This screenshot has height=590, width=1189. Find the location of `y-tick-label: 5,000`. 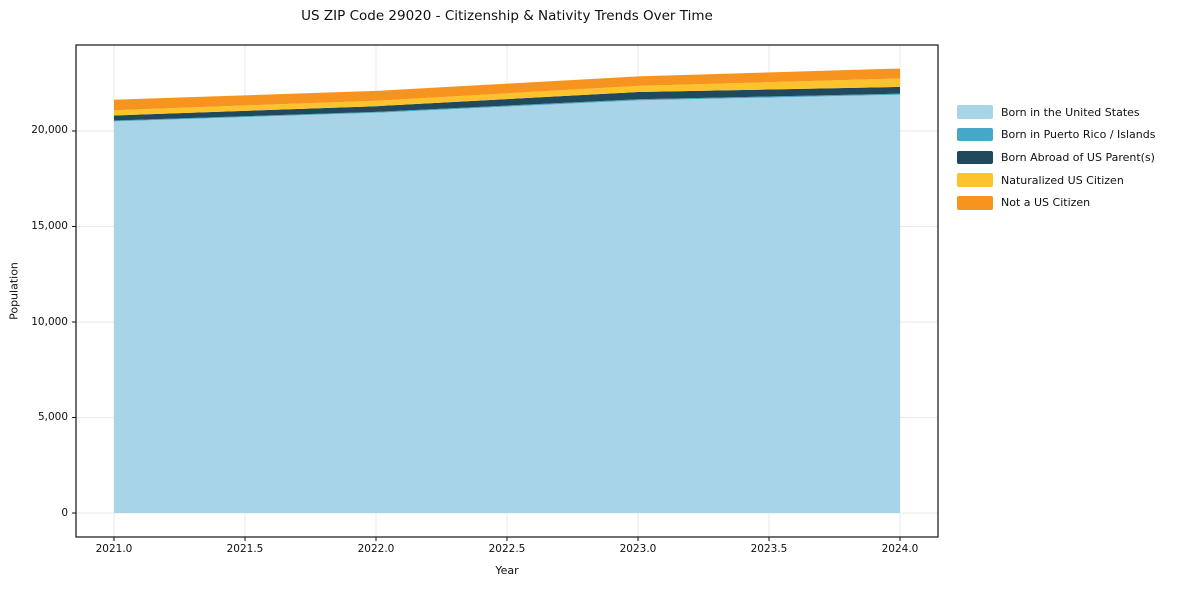

y-tick-label: 5,000 is located at coordinates (52, 417).